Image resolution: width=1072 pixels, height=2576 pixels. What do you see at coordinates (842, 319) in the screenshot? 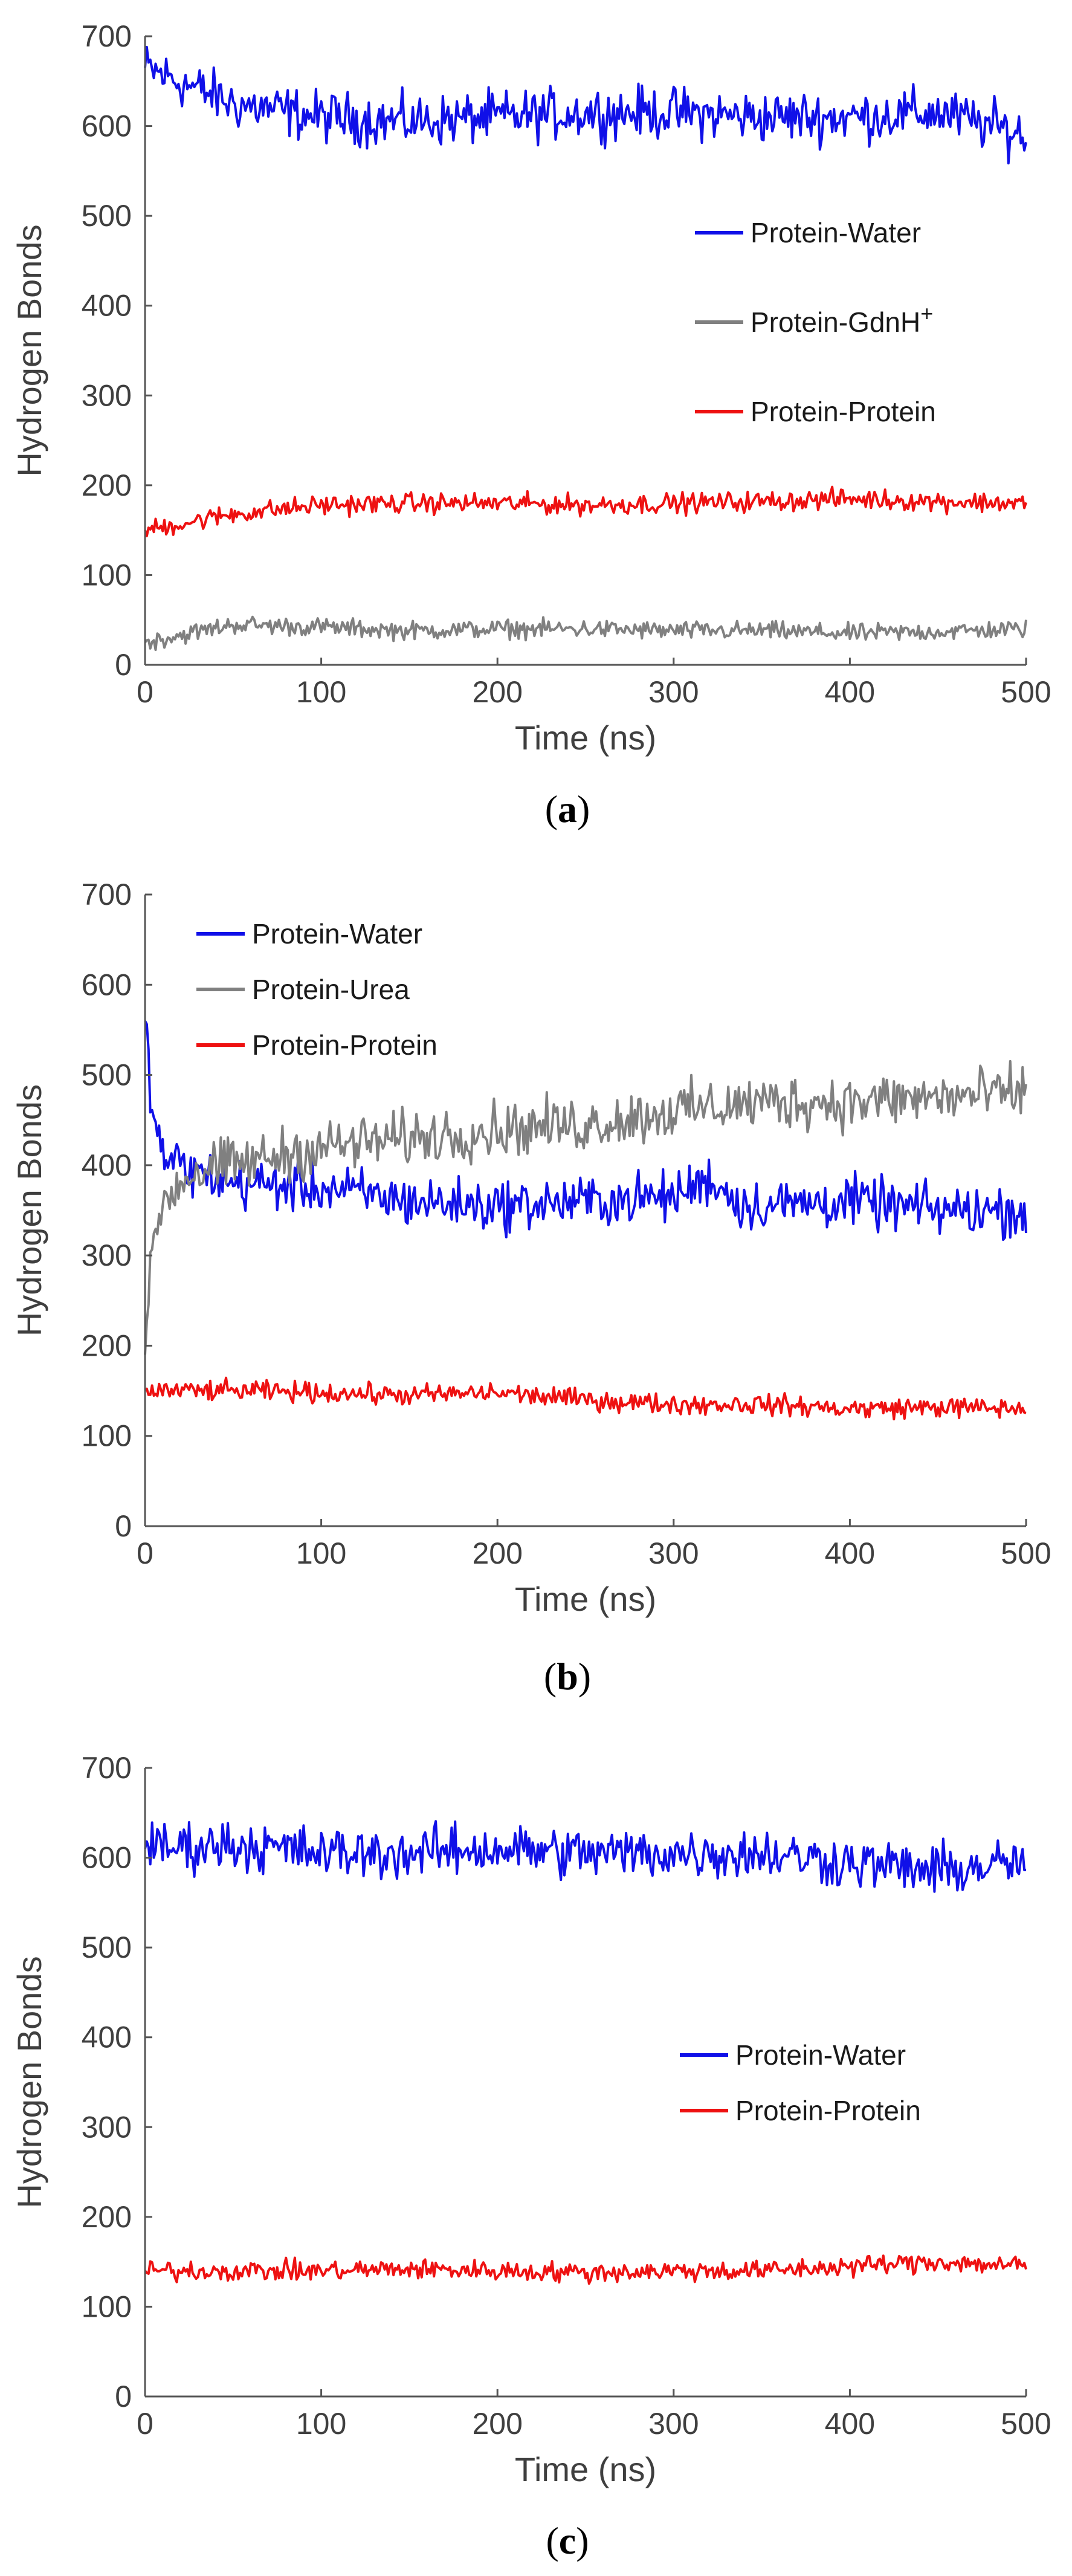
I see `legend-label: Protein-GdnH+` at bounding box center [842, 319].